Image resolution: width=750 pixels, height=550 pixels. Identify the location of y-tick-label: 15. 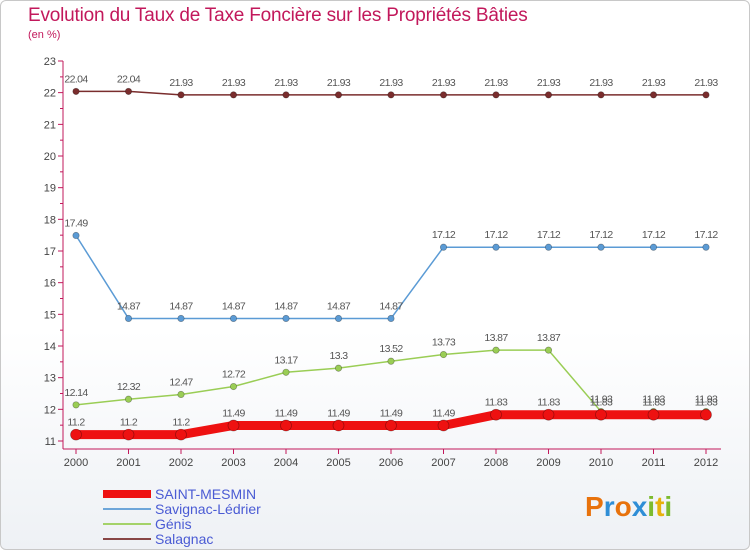
(50, 315).